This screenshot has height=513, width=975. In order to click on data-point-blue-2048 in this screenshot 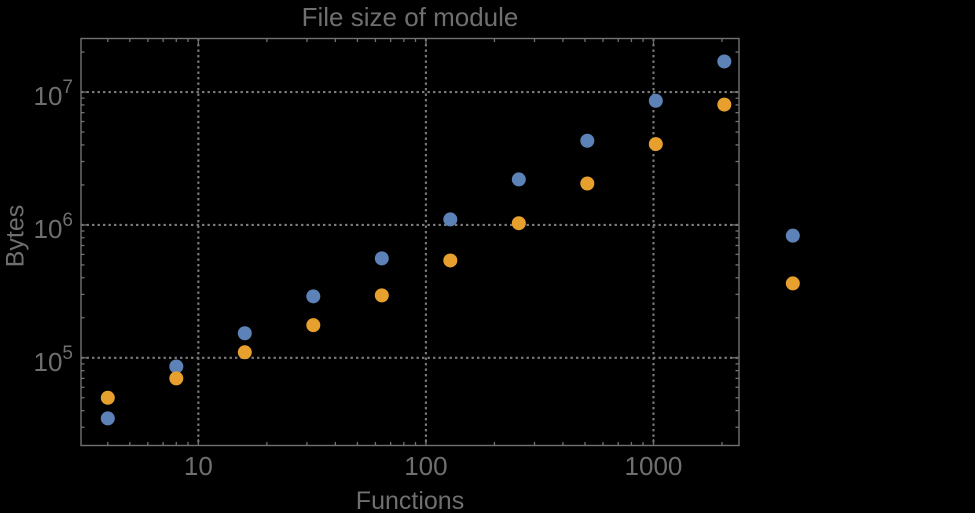, I will do `click(724, 61)`.